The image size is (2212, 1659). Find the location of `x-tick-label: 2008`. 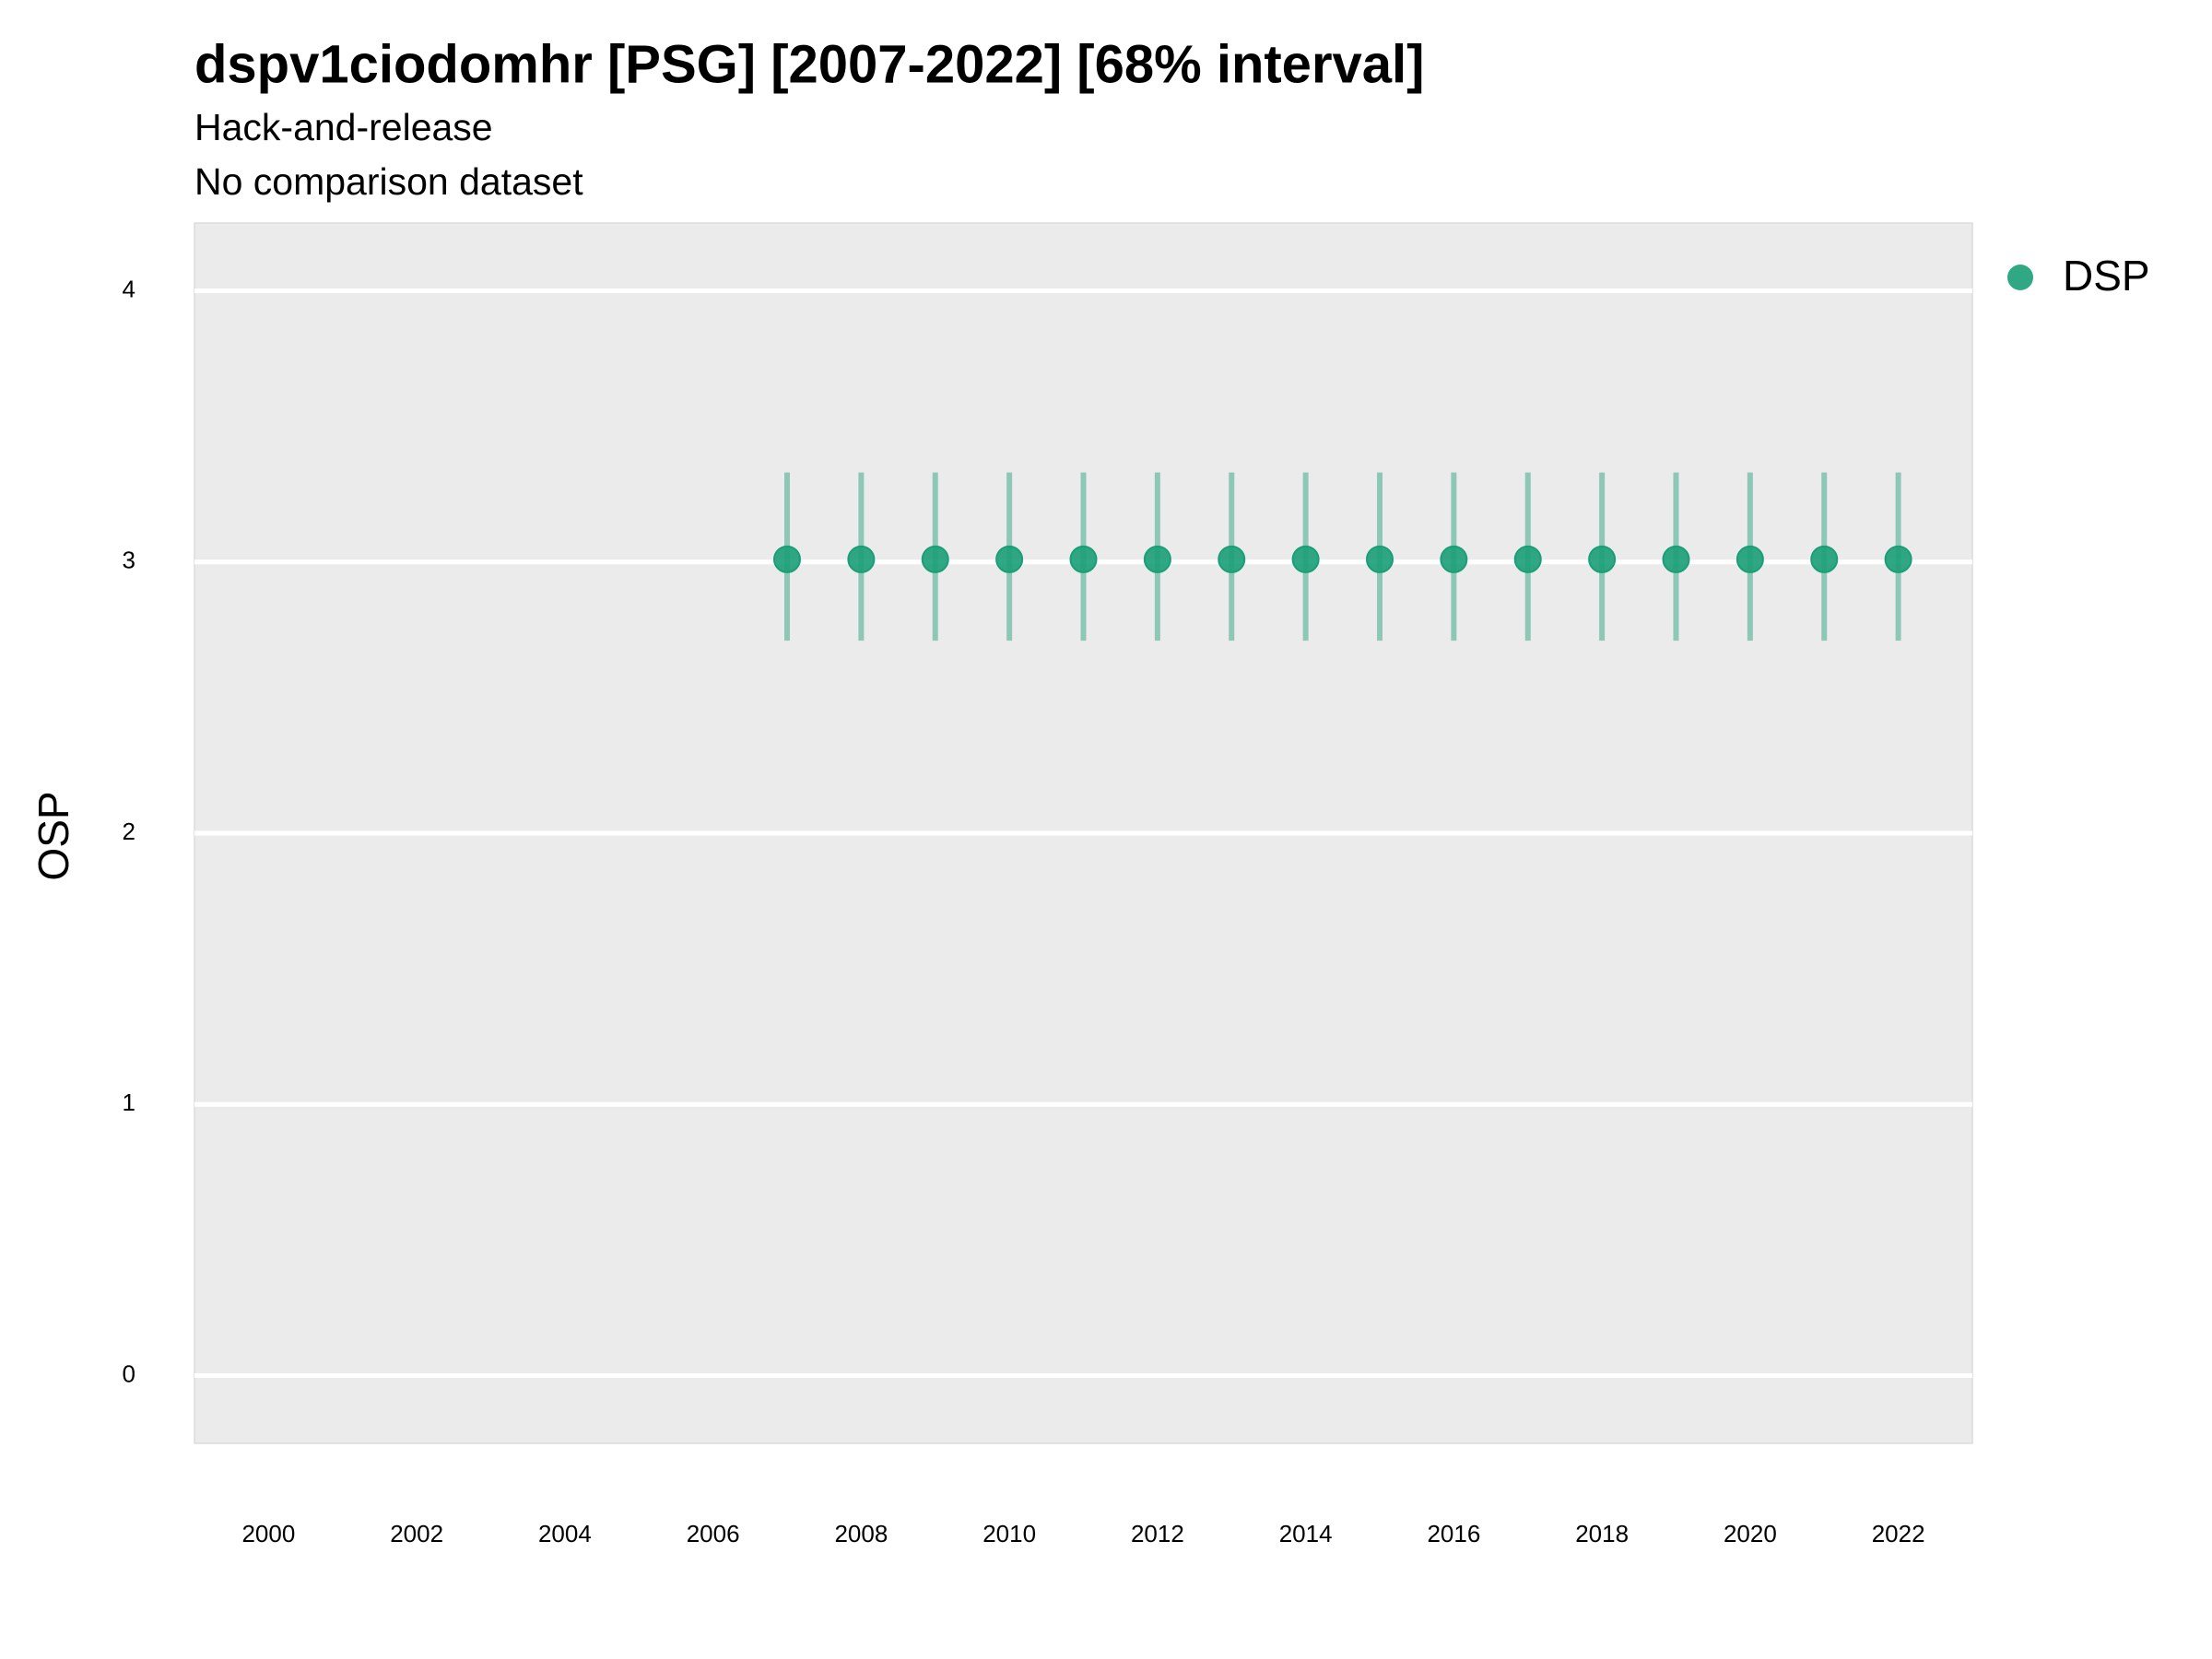

x-tick-label: 2008 is located at coordinates (861, 1533).